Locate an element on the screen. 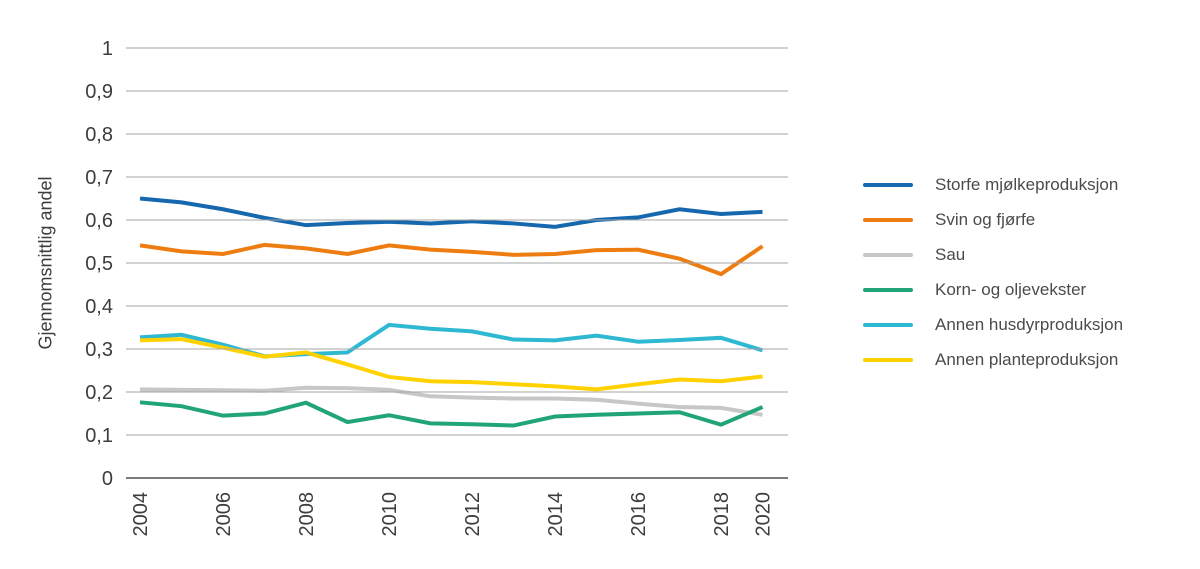 This screenshot has height=569, width=1200. legend-item-svin-og-fj-rfe: Svin og fjørfe is located at coordinates (993, 219).